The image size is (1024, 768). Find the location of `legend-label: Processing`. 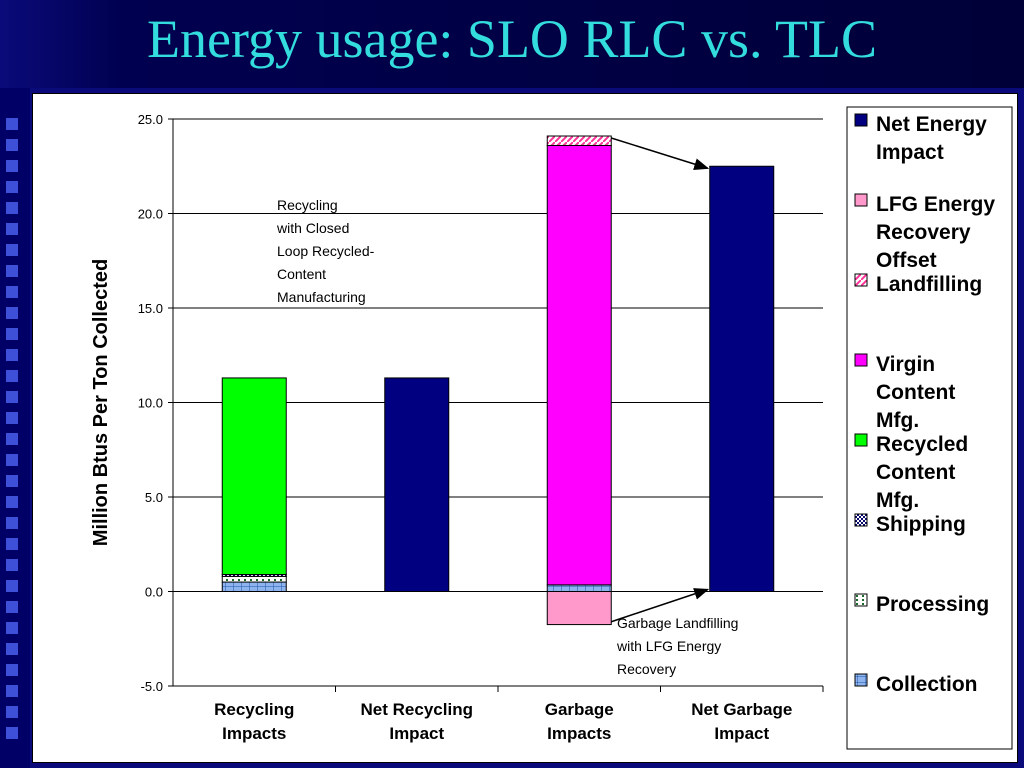

legend-label: Processing is located at coordinates (932, 604).